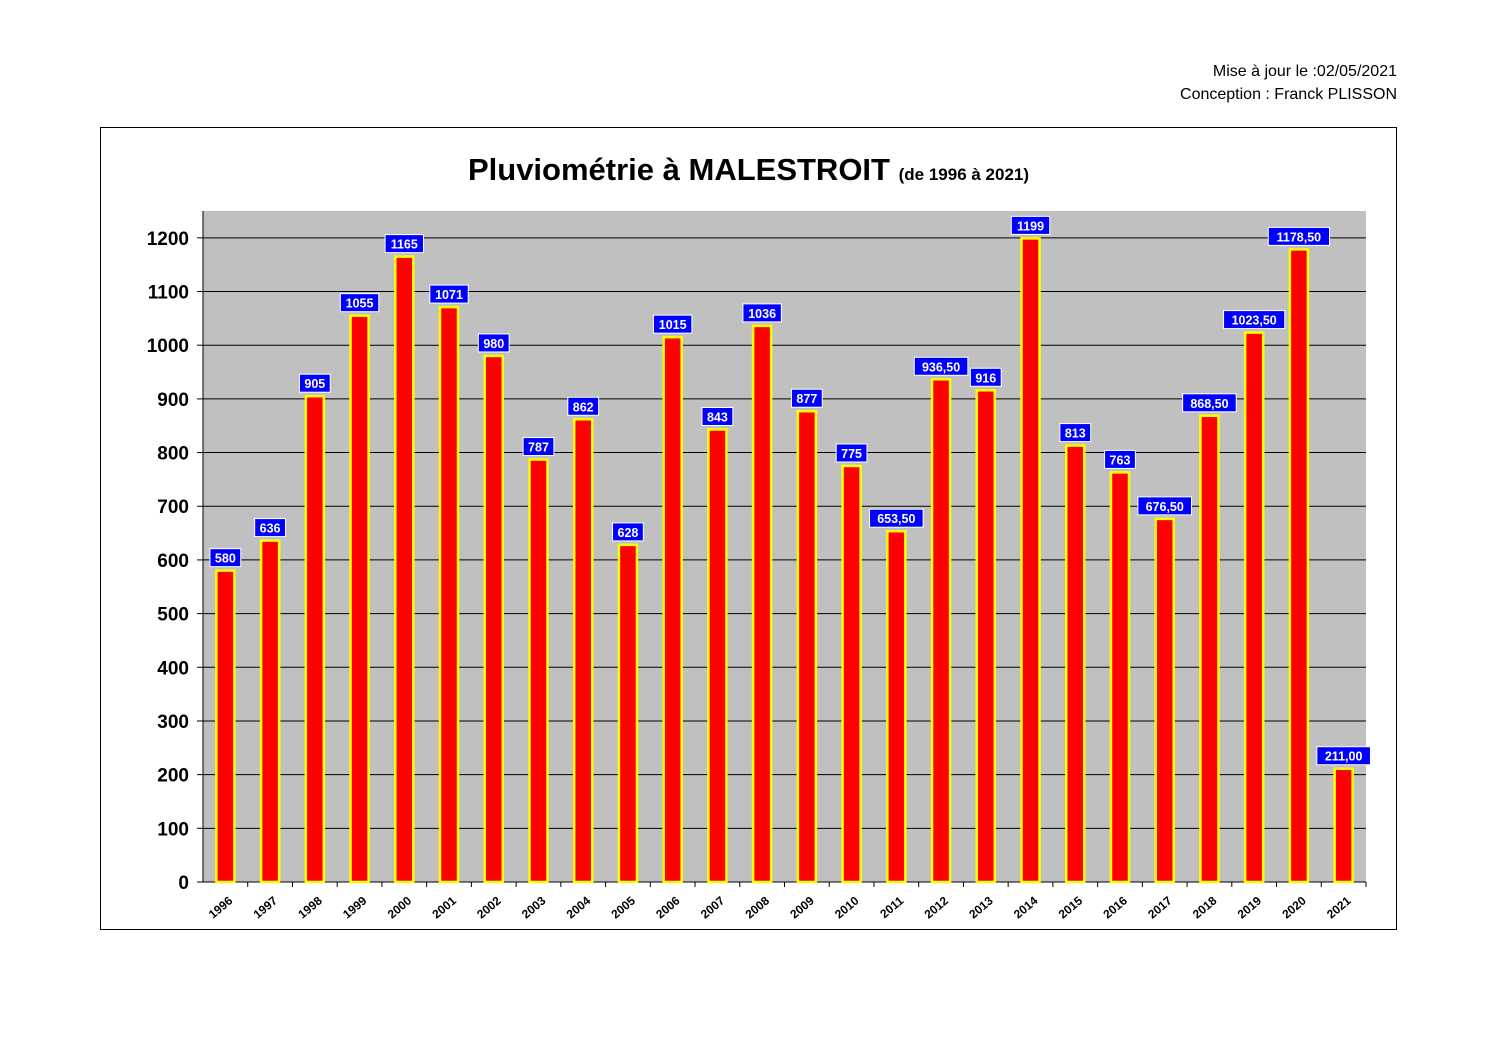  I want to click on data-label: 980, so click(493, 344).